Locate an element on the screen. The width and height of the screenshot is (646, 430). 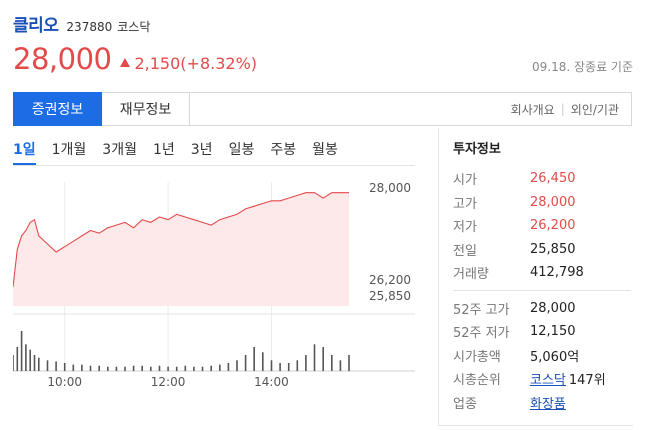
x-axis-labels: 10:00 12:00 14:00 is located at coordinates (167, 382).